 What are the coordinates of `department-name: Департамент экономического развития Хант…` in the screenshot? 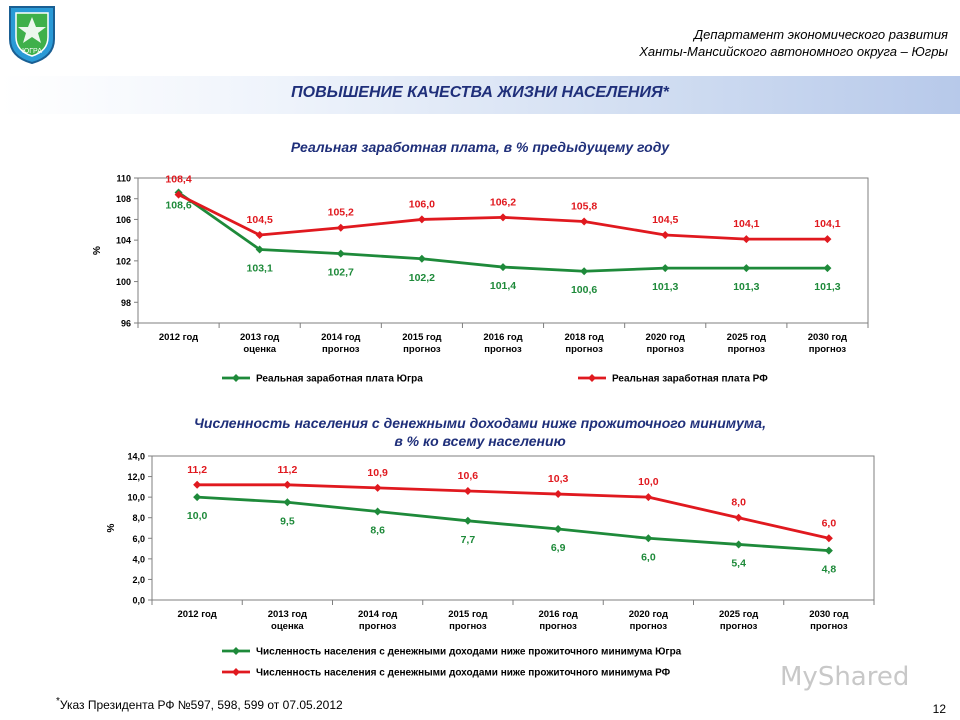 It's located at (793, 43).